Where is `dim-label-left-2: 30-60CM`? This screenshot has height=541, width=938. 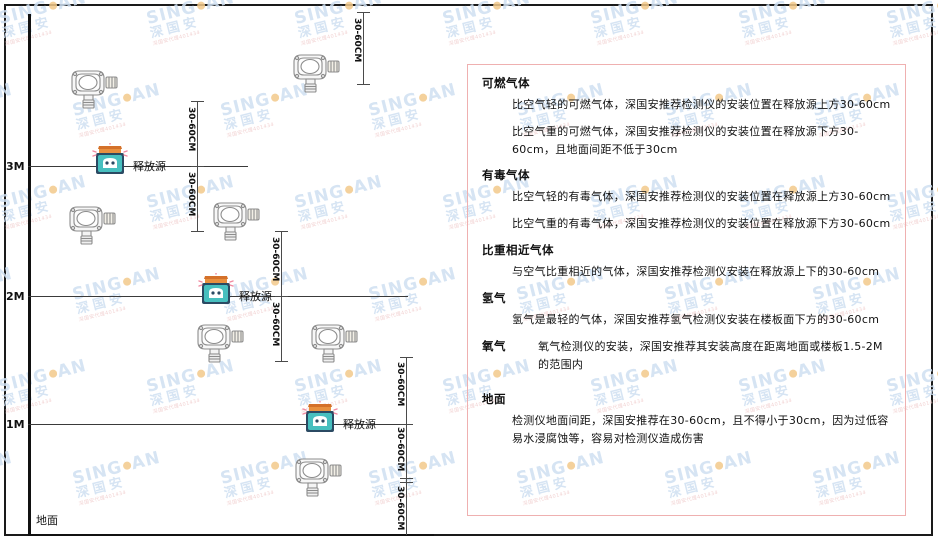
dim-label-left-2: 30-60CM is located at coordinates (191, 194).